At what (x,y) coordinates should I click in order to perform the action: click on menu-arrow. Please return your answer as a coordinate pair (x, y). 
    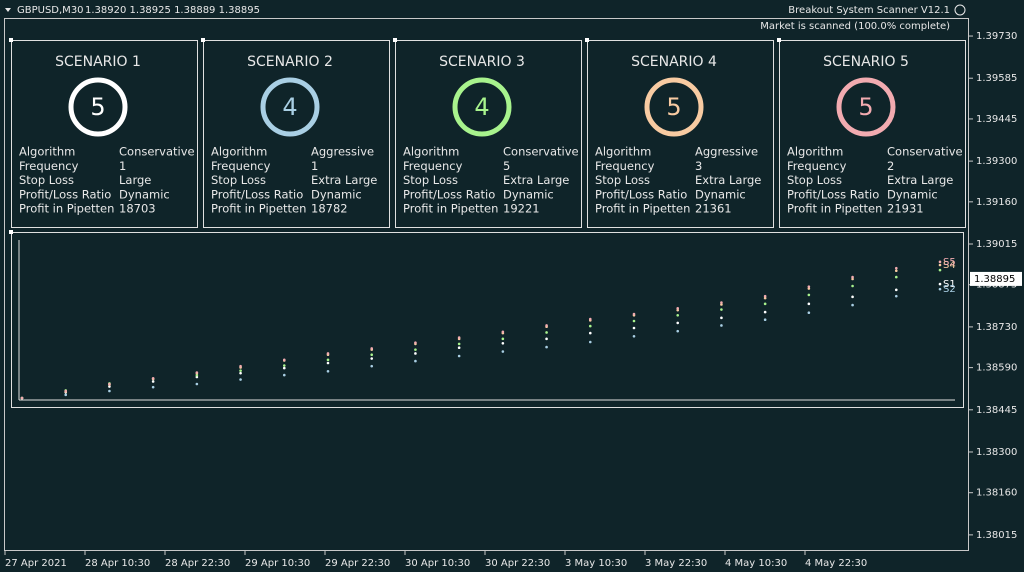
    Looking at the image, I should click on (8, 10).